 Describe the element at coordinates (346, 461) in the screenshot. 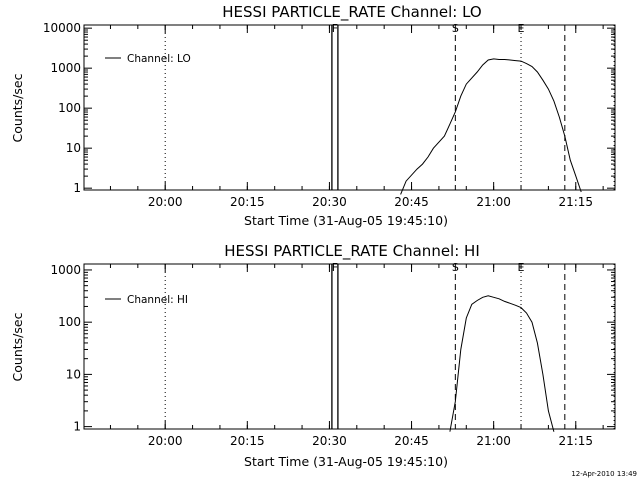

I see `panel-hi-xlabel: Start Time (31-Aug-05 19:45:10)` at that location.